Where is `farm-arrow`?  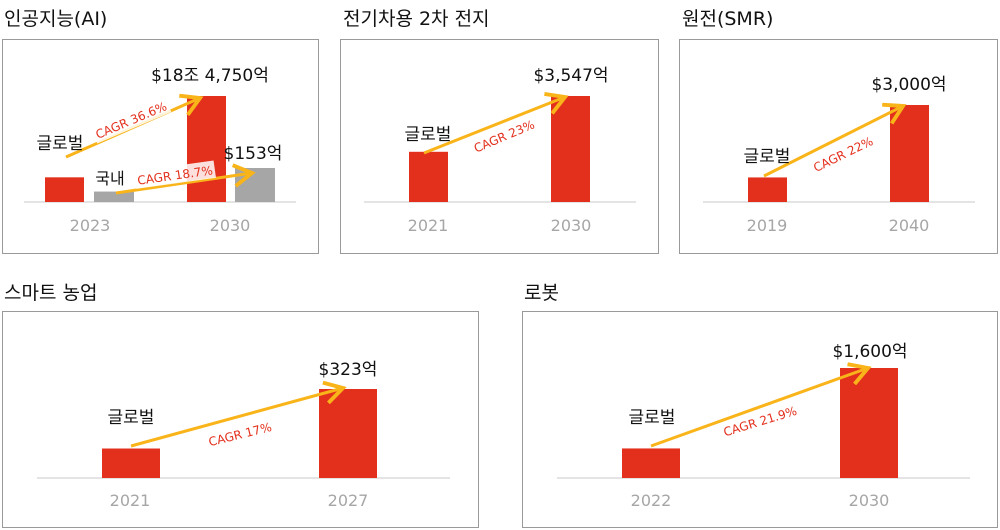
farm-arrow is located at coordinates (236, 418).